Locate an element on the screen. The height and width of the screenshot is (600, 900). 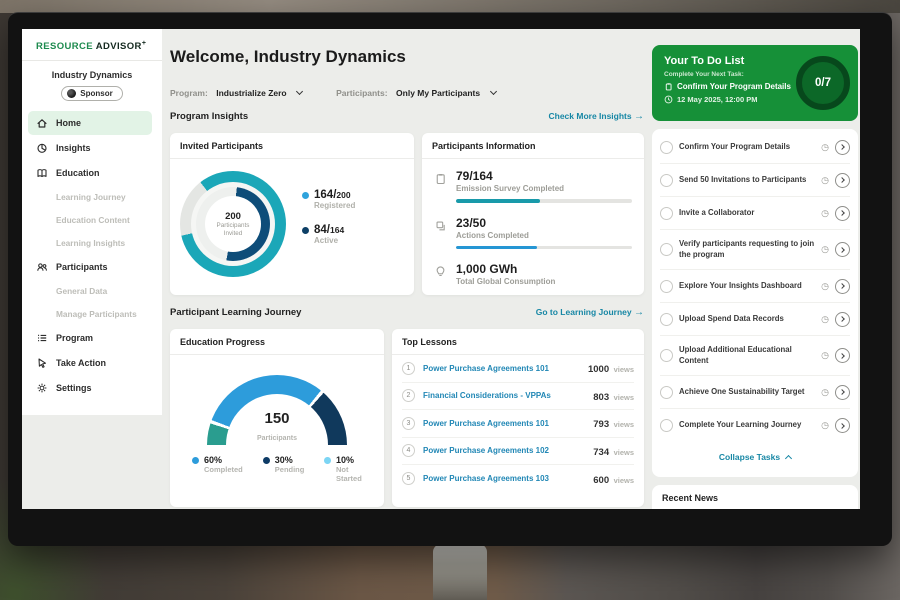
collapse-tasks-link: Collapse Tasks is located at coordinates (755, 457).